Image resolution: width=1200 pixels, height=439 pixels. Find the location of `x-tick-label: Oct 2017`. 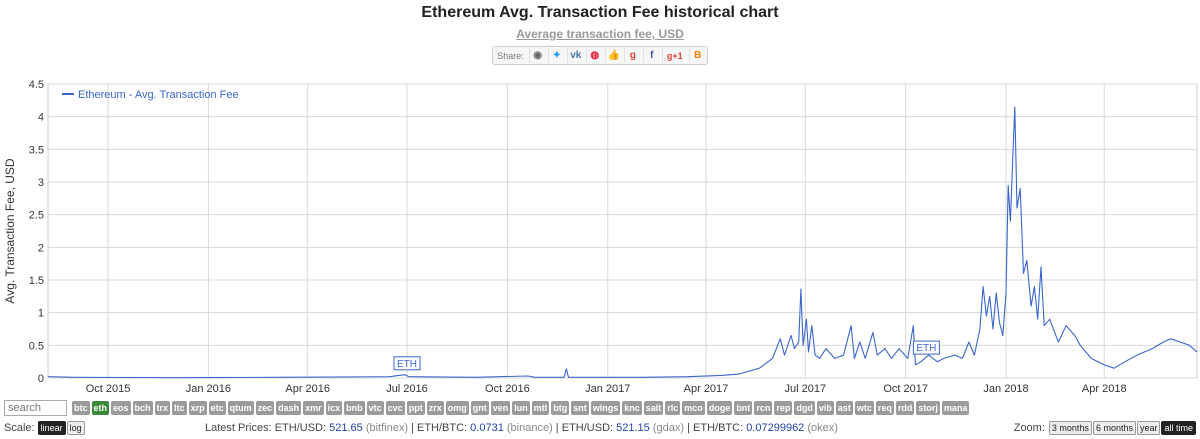

x-tick-label: Oct 2017 is located at coordinates (905, 389).